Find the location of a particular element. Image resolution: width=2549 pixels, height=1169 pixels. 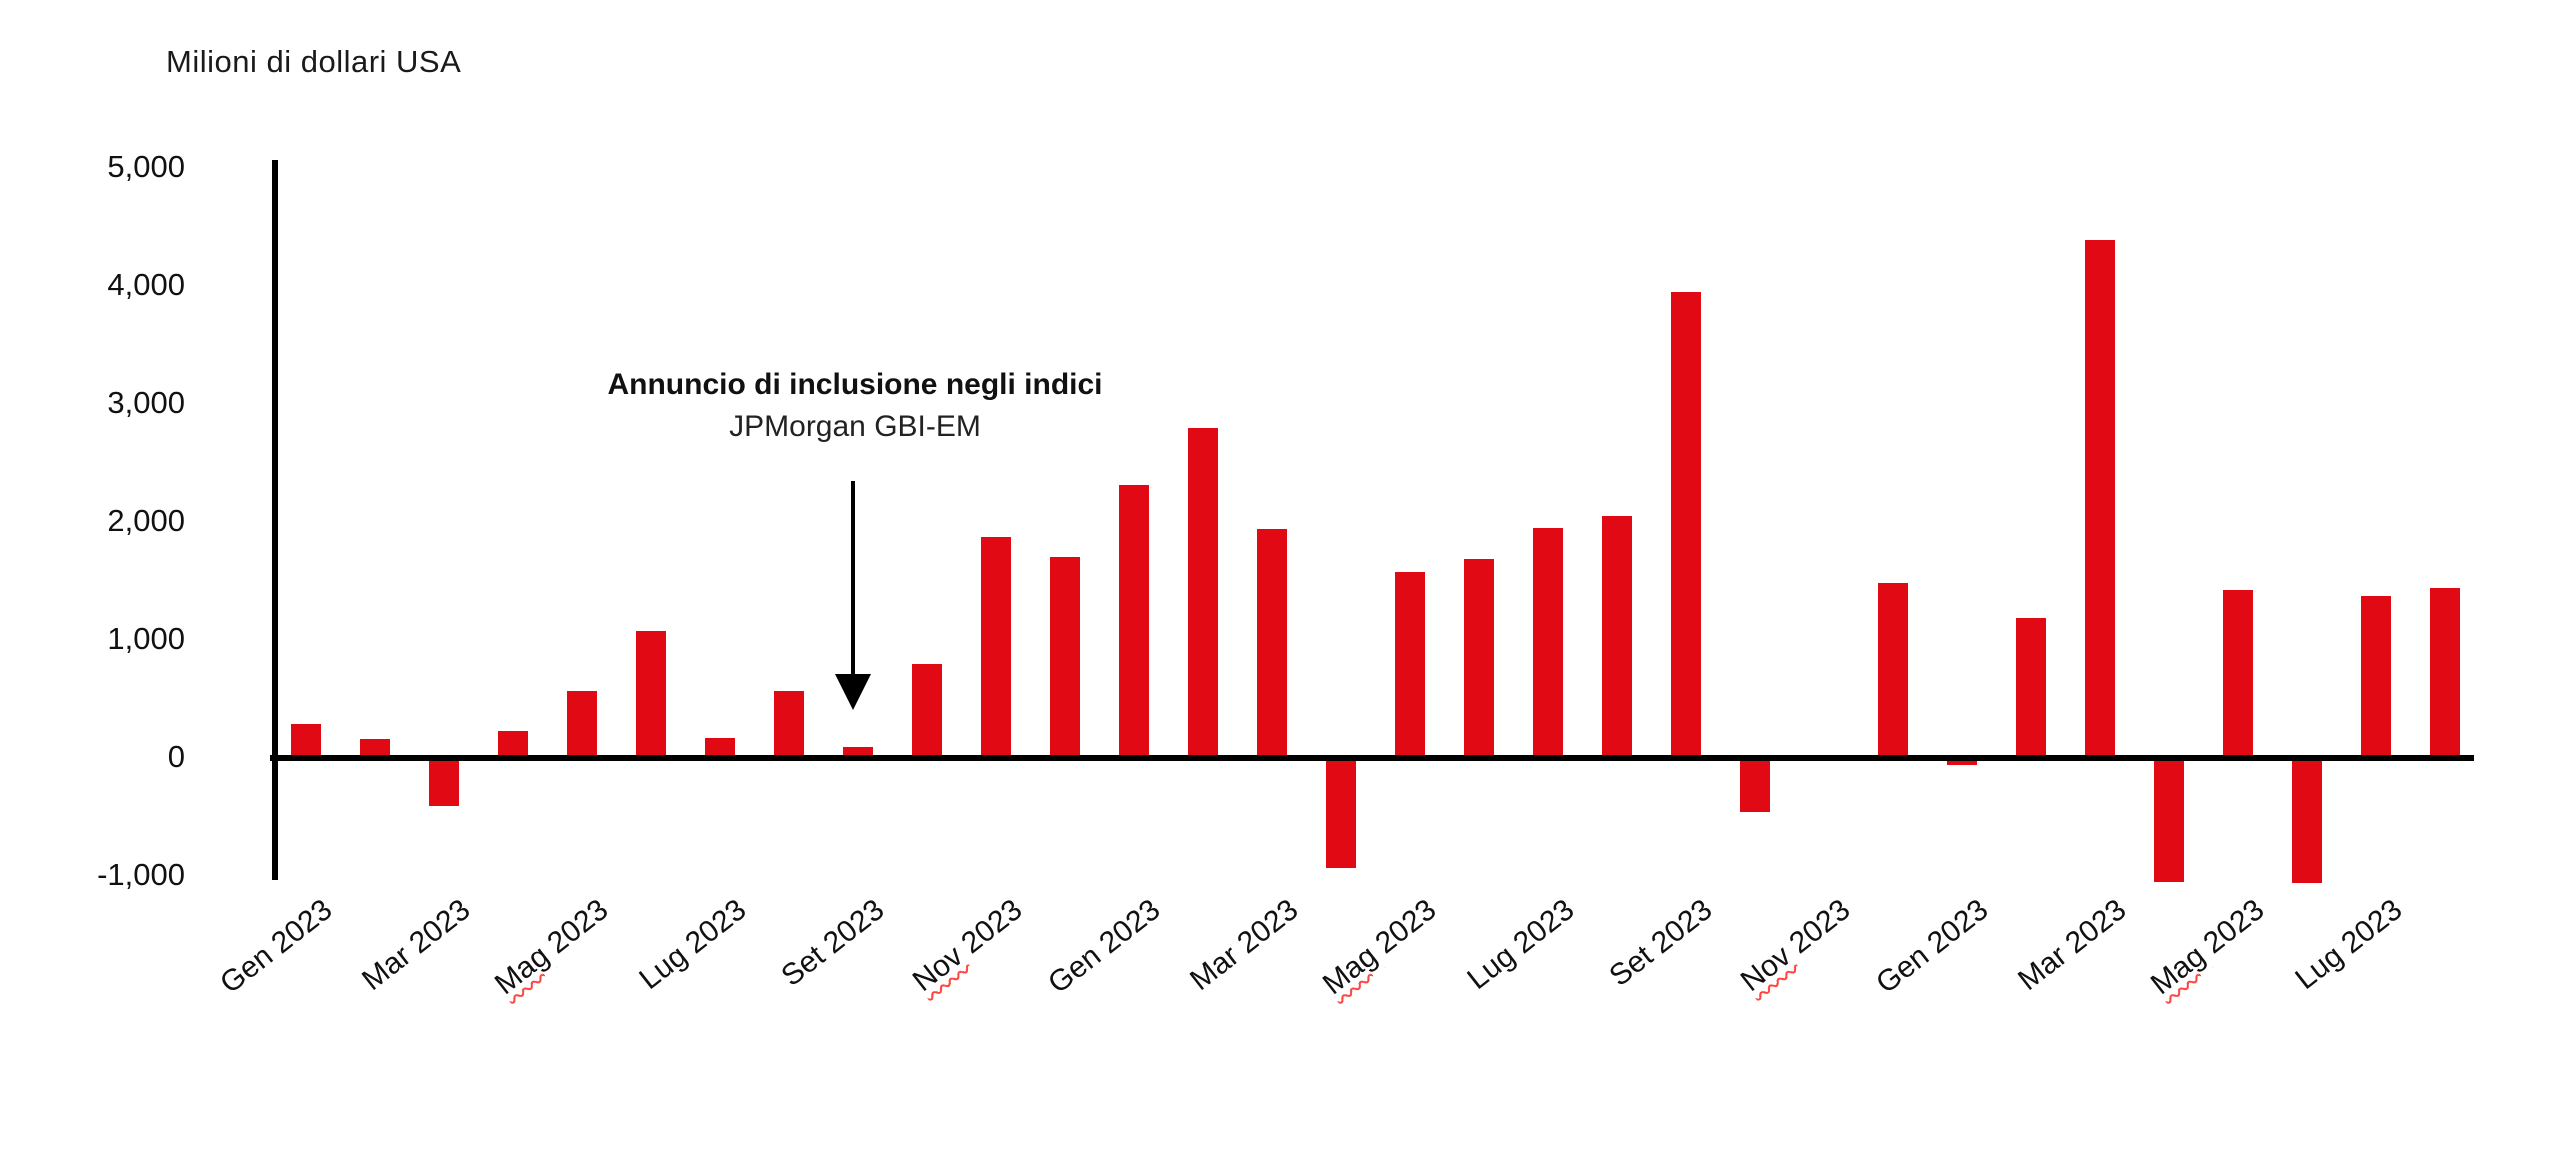

annotation-subtitle: JPMorgan GBI-EM is located at coordinates (855, 426).